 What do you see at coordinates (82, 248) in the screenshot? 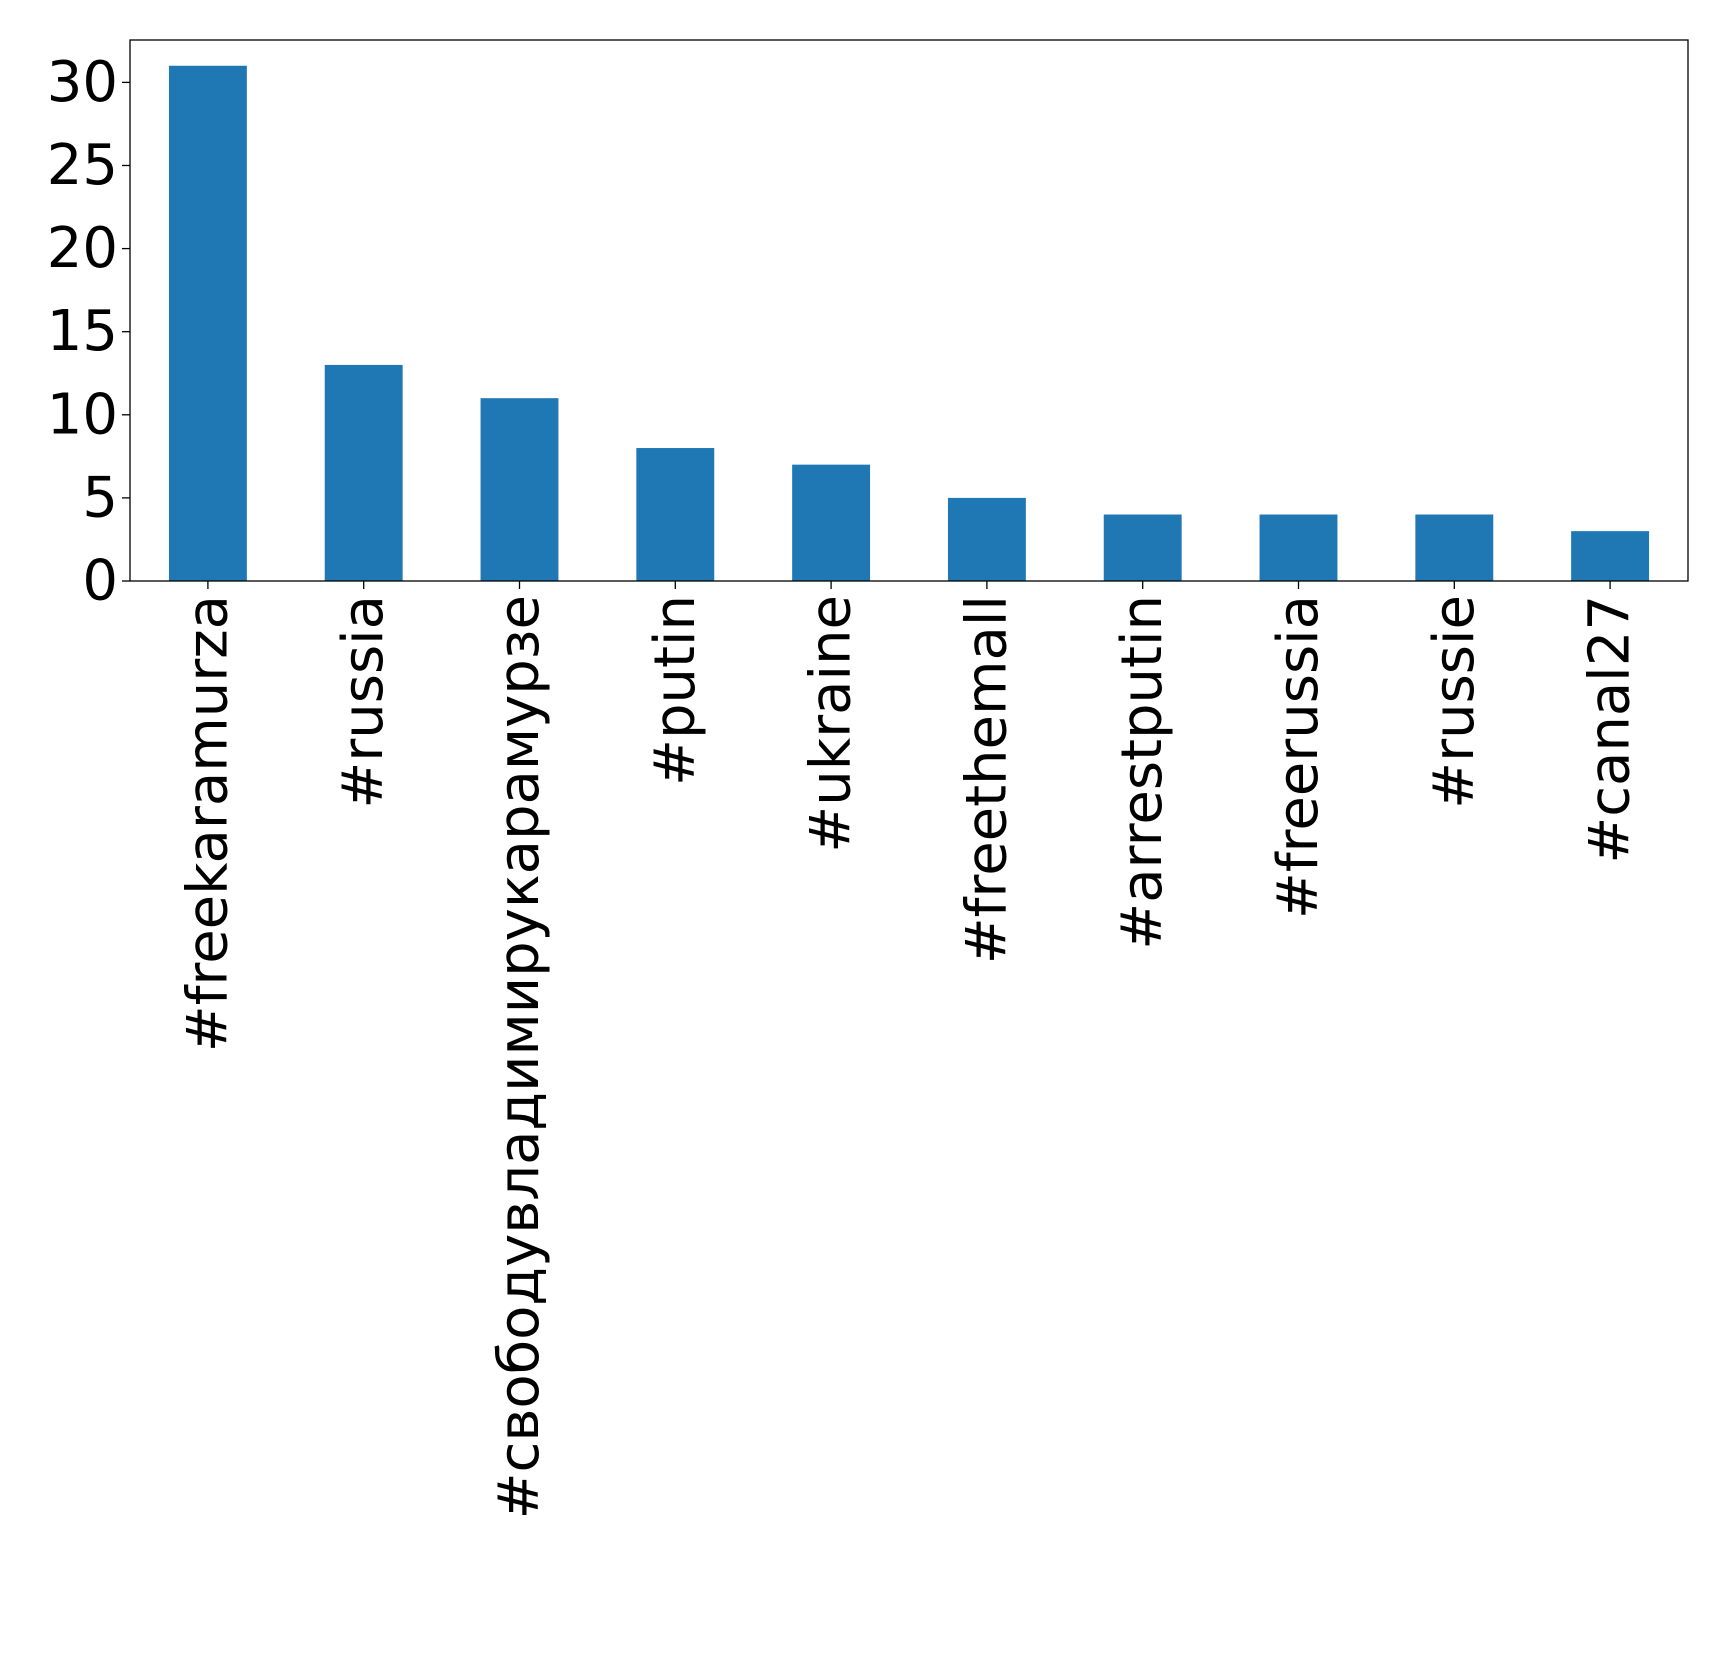
I see `y-tick-label: 20` at bounding box center [82, 248].